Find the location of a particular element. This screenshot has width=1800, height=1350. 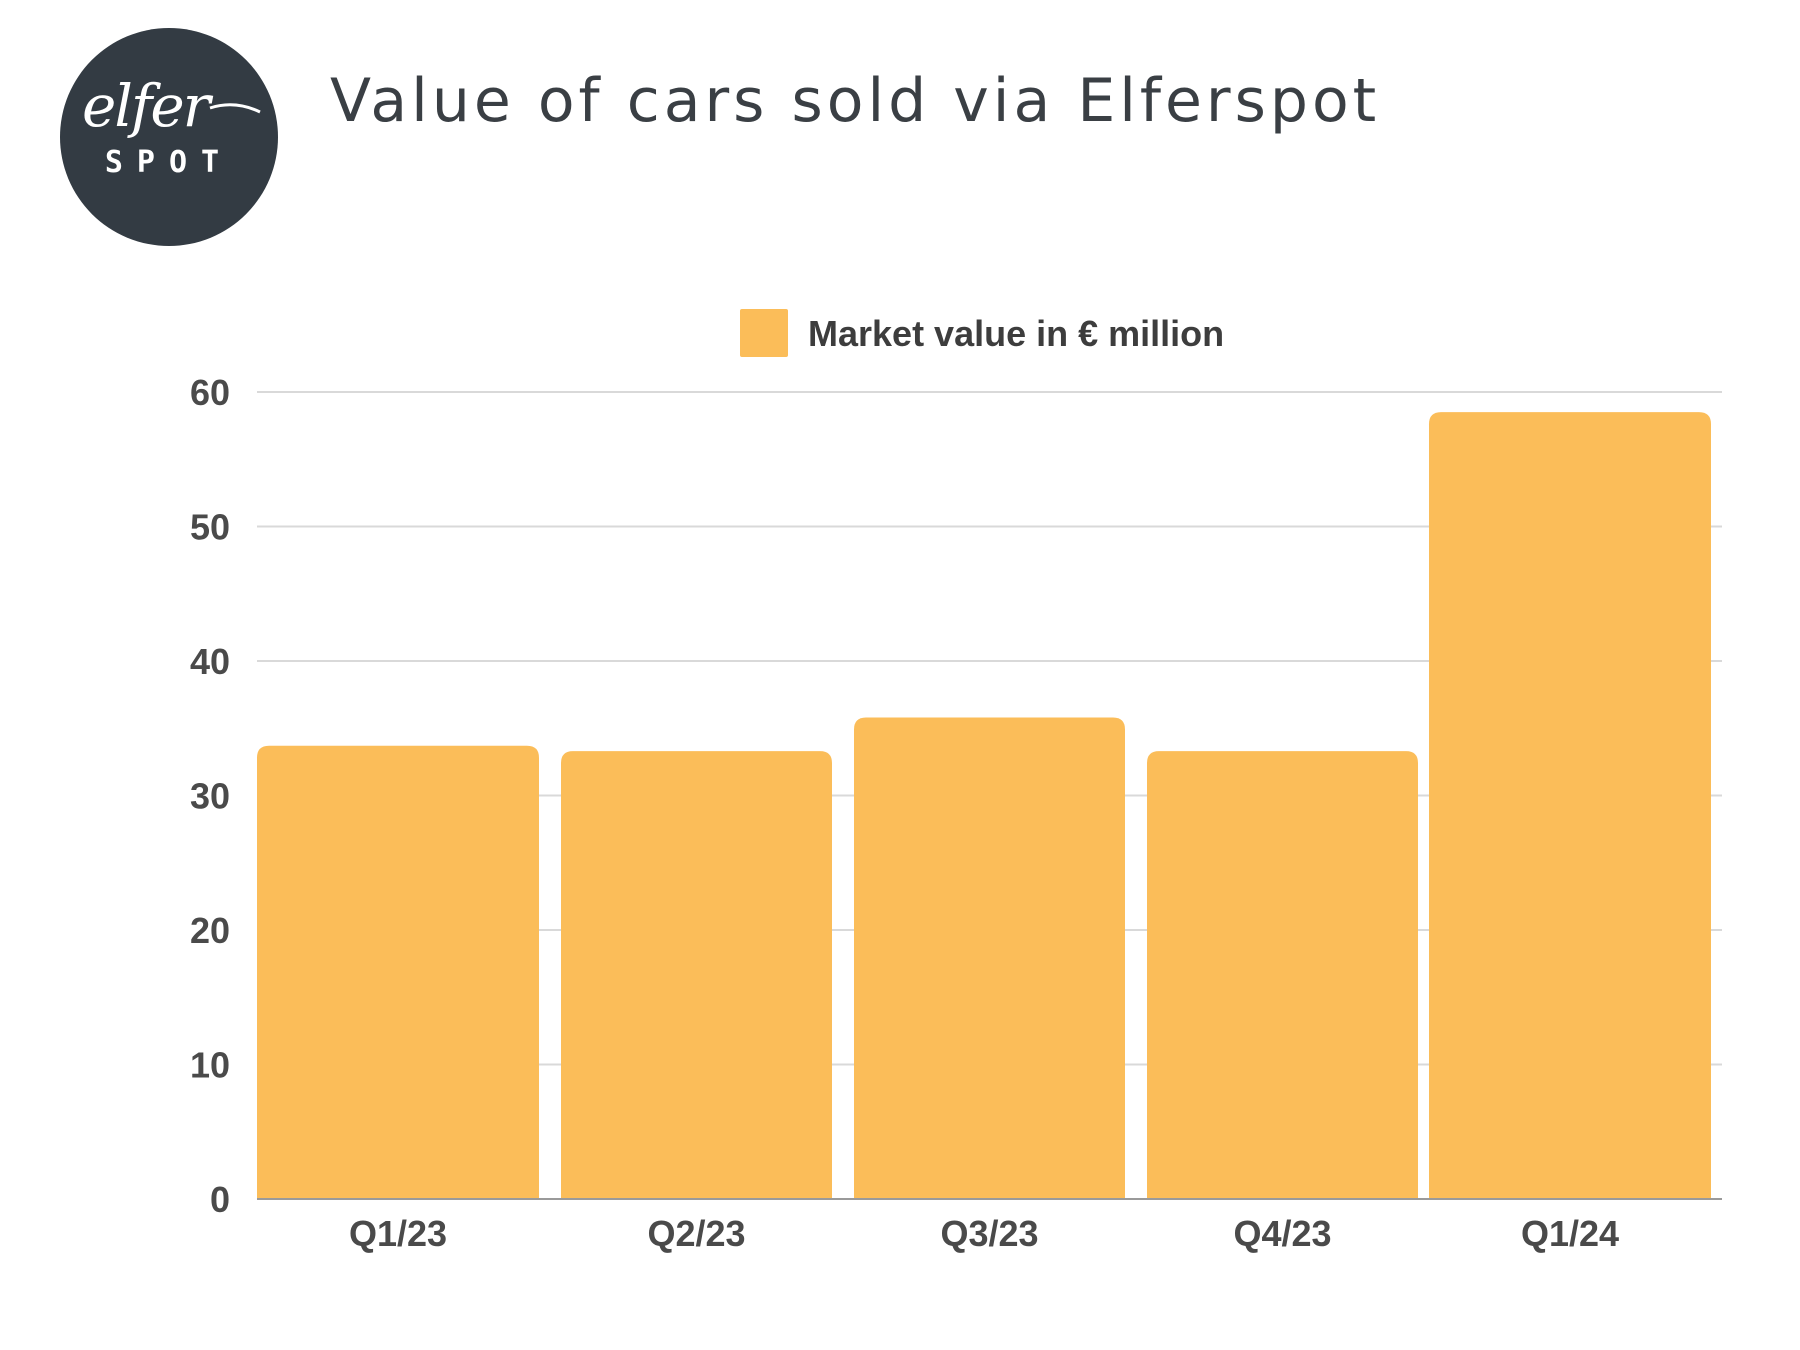

x-tick-label: Q1/23 is located at coordinates (398, 1233).